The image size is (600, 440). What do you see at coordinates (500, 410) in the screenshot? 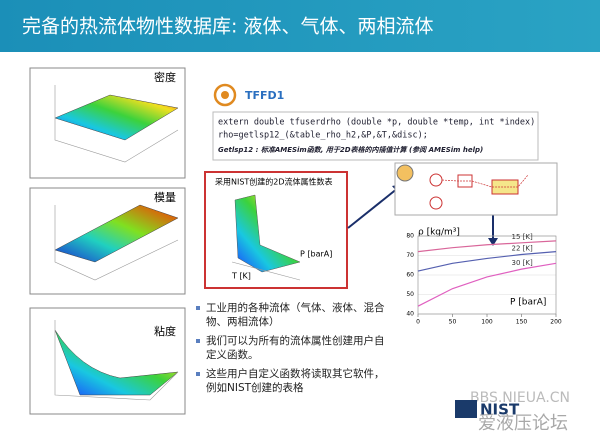
I see `logo: NIST` at bounding box center [500, 410].